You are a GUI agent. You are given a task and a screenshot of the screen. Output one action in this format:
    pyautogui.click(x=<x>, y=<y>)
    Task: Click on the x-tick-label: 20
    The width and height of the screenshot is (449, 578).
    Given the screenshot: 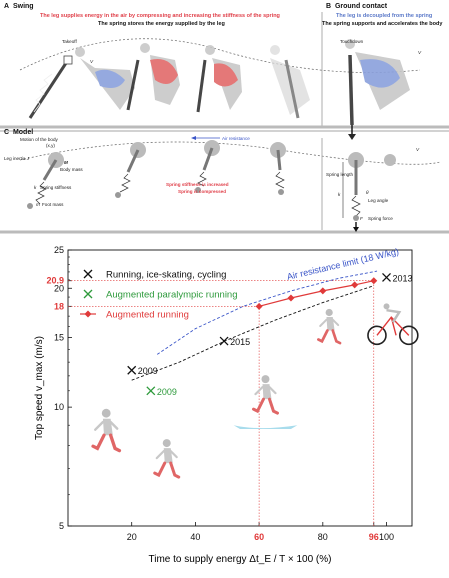 What is the action you would take?
    pyautogui.click(x=132, y=537)
    